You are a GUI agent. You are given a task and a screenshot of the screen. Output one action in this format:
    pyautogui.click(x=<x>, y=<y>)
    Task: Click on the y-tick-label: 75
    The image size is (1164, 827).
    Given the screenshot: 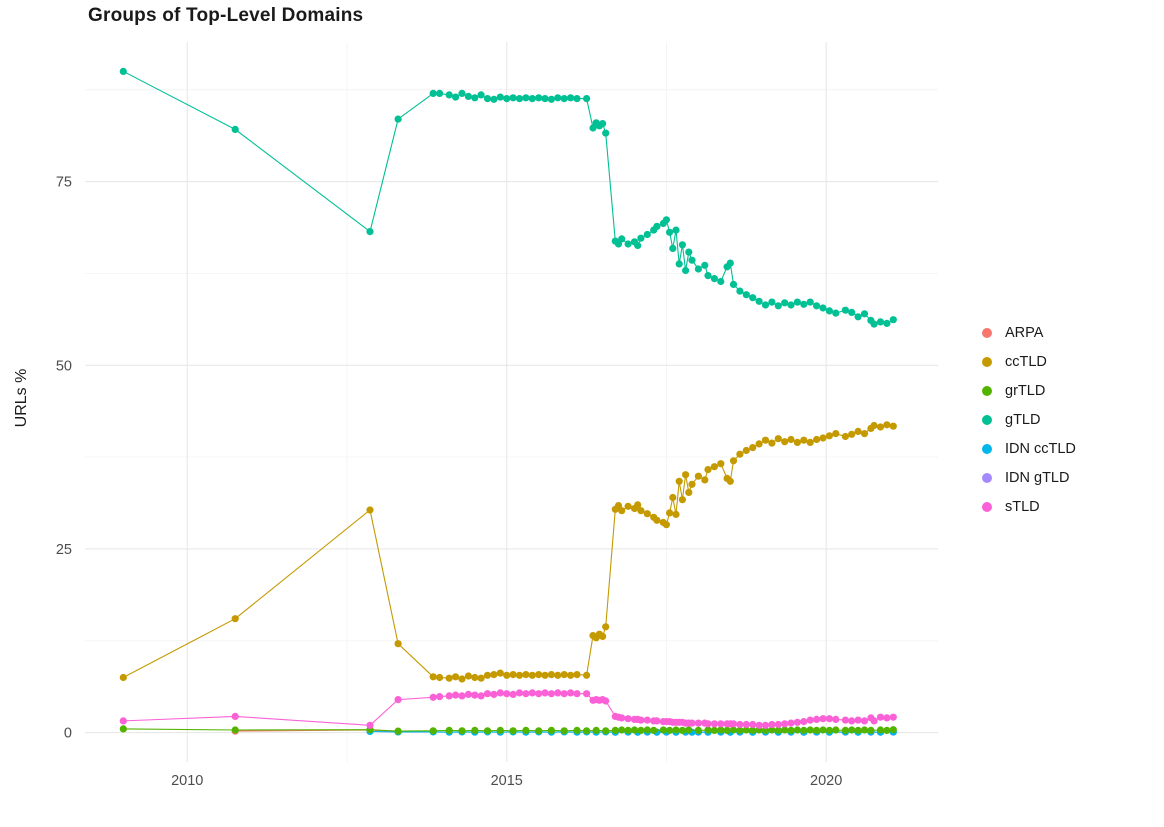 What is the action you would take?
    pyautogui.click(x=64, y=183)
    